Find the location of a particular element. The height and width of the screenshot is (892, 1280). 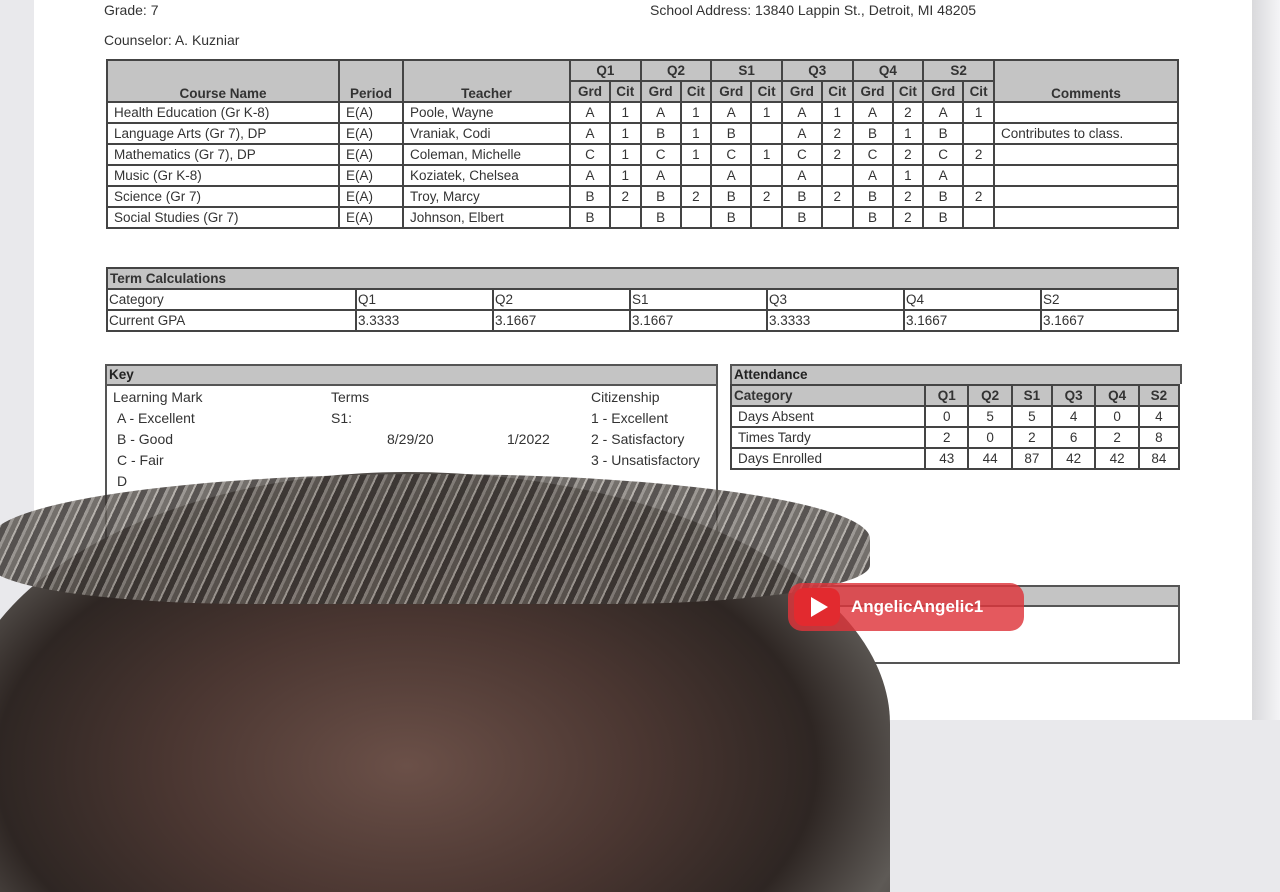

attendance-header: S2 is located at coordinates (1159, 395).